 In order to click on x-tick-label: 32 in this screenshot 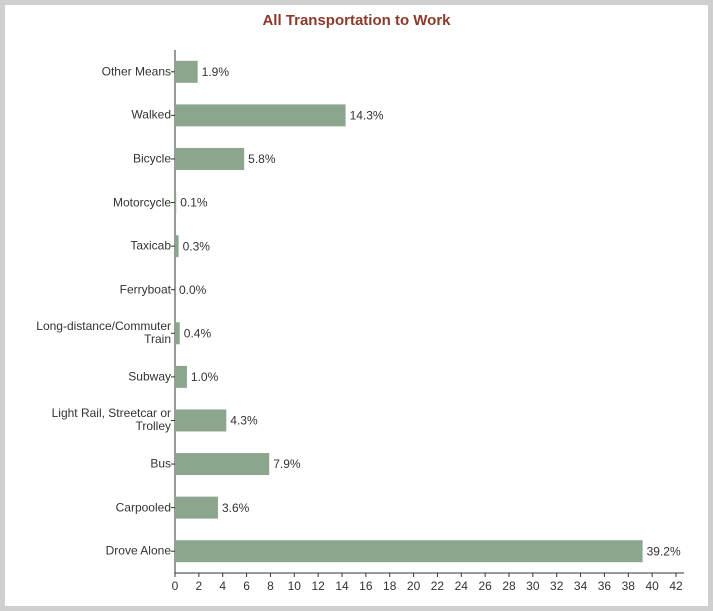, I will do `click(557, 586)`.